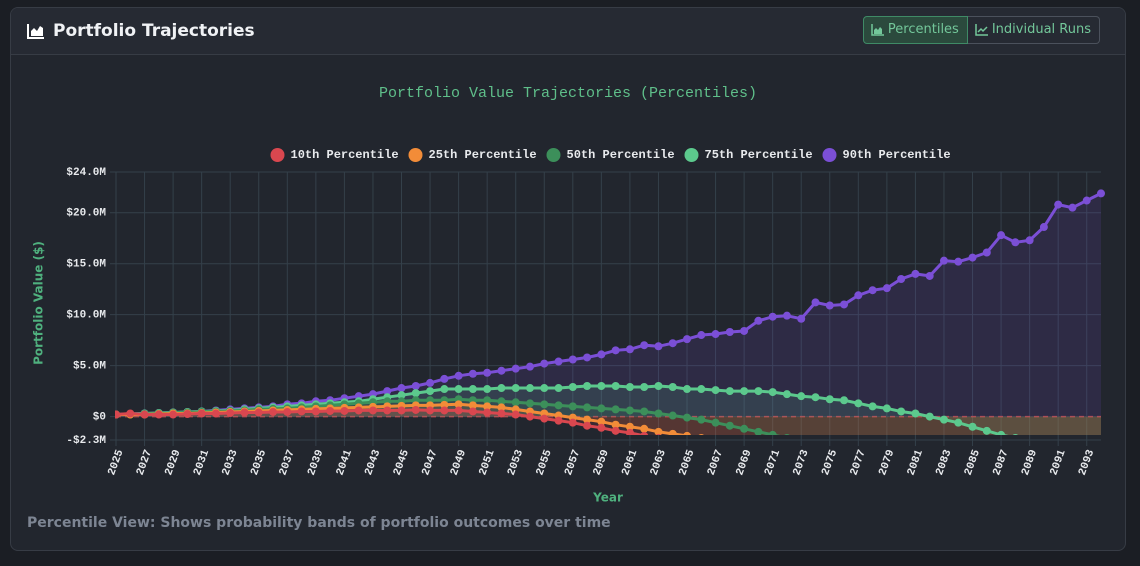 This screenshot has height=566, width=1140. Describe the element at coordinates (345, 155) in the screenshot. I see `legend-label: 10th Percentile` at that location.